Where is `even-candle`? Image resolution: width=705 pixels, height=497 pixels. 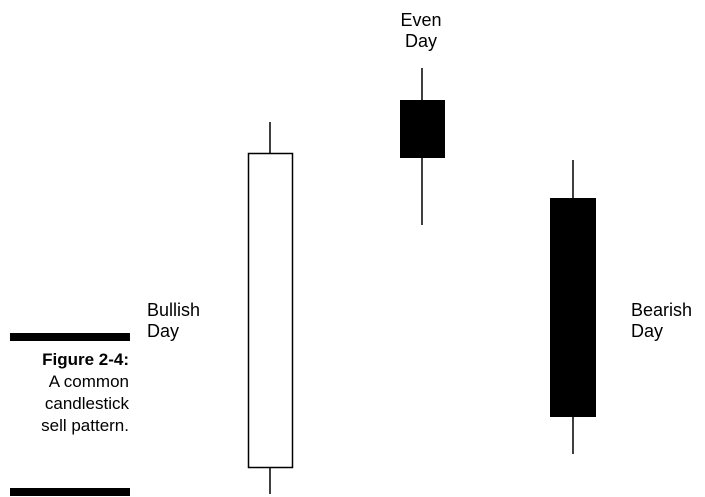
even-candle is located at coordinates (422, 146).